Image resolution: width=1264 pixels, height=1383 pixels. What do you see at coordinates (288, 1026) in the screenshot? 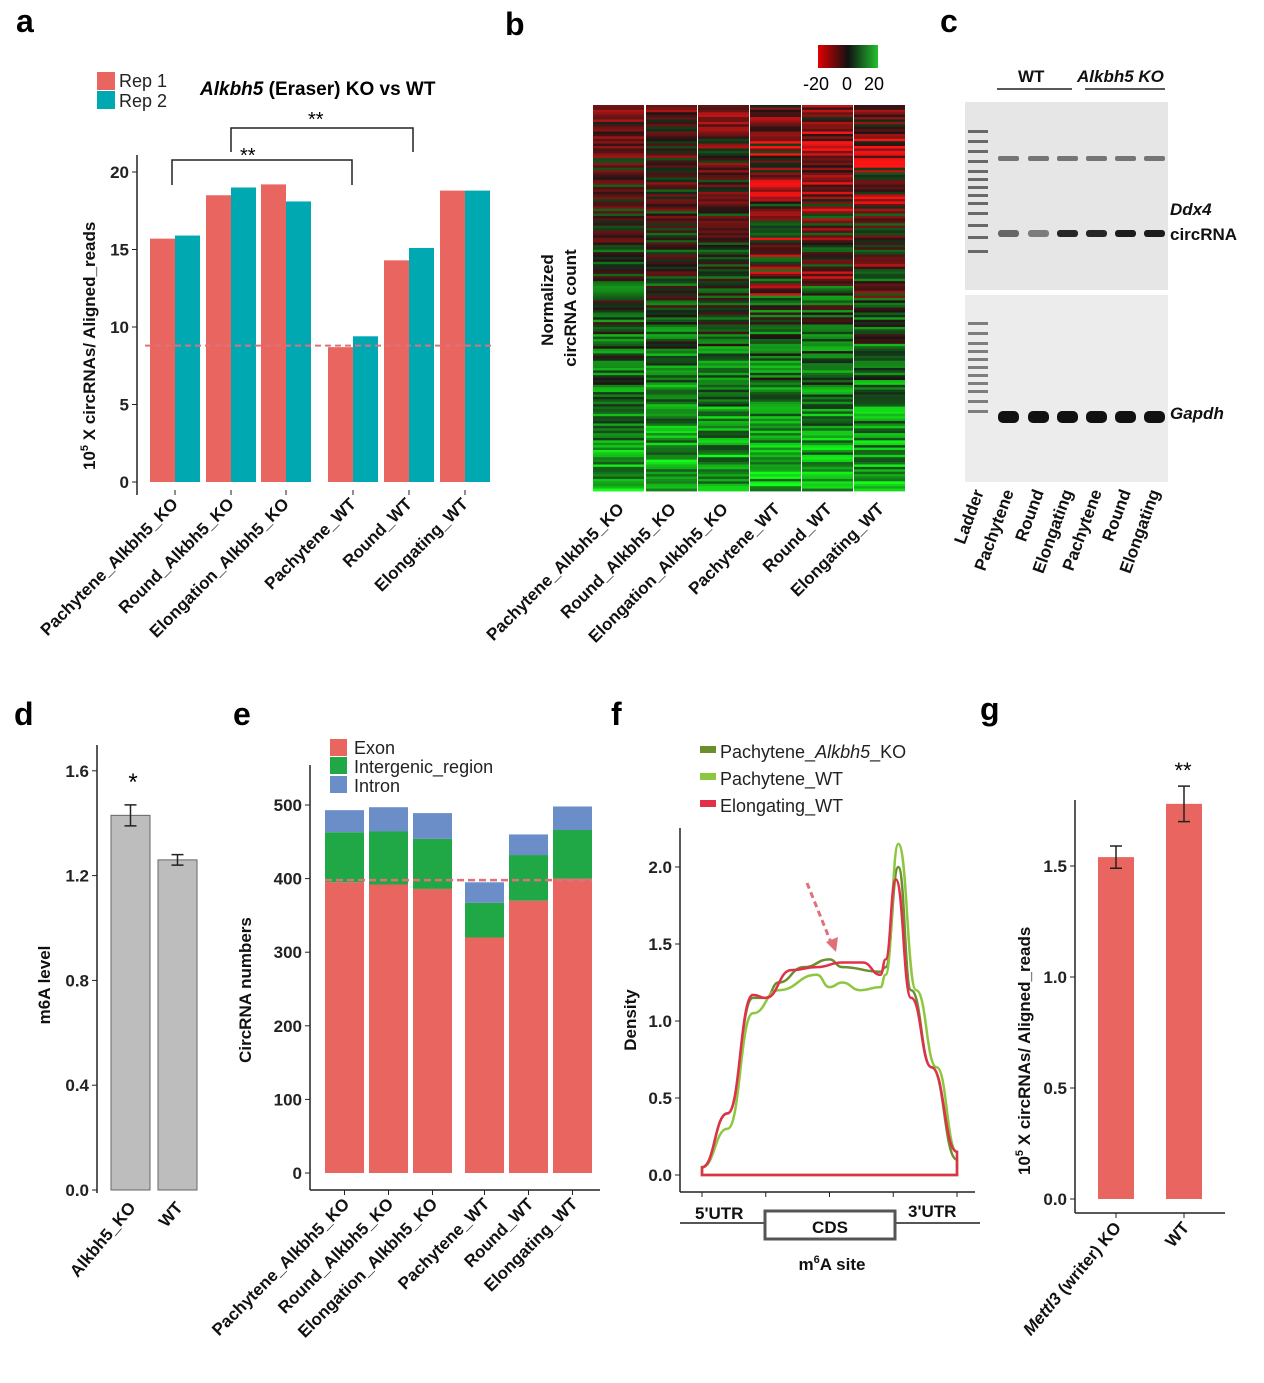
I see `panel-e-y-tick-label: 200` at bounding box center [288, 1026].